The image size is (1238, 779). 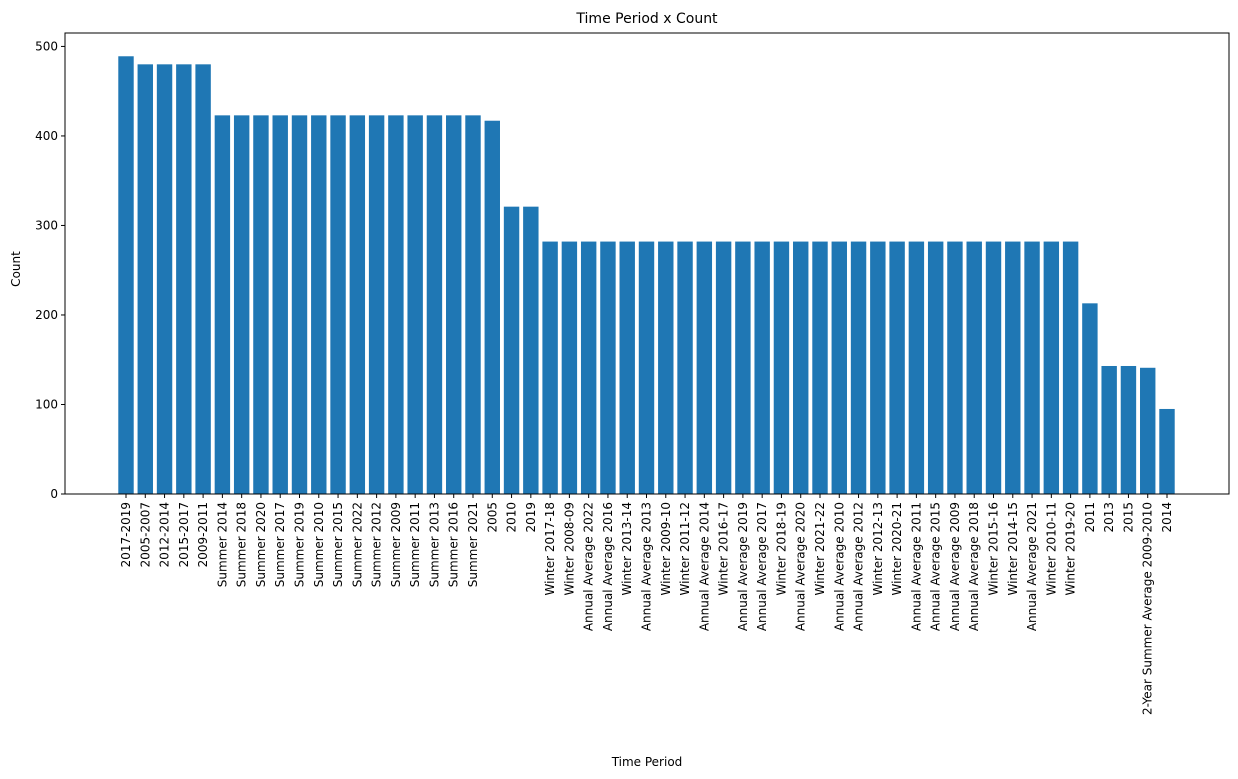 What do you see at coordinates (50, 270) in the screenshot?
I see `y-axis: 0 100 200 300 400 500` at bounding box center [50, 270].